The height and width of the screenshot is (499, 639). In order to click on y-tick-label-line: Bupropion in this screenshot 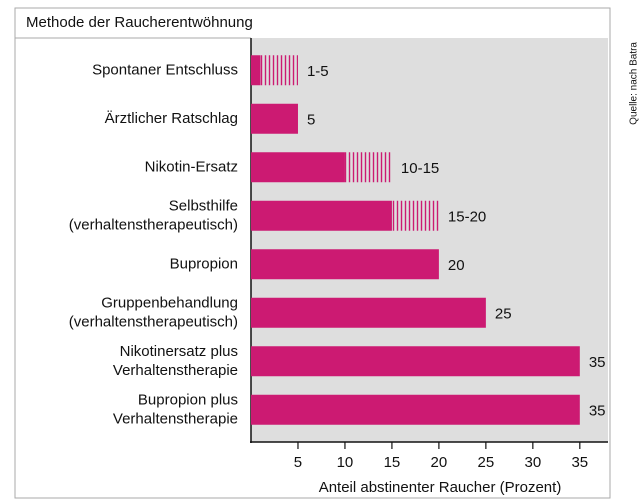, I will do `click(204, 263)`.